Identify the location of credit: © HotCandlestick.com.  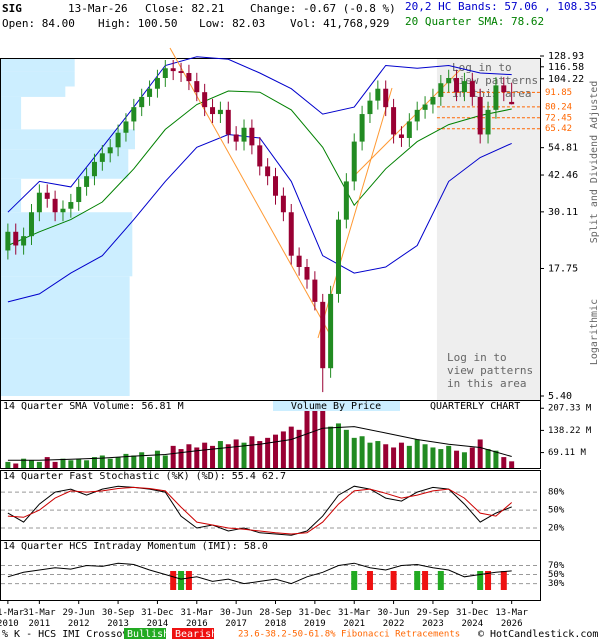
(538, 634).